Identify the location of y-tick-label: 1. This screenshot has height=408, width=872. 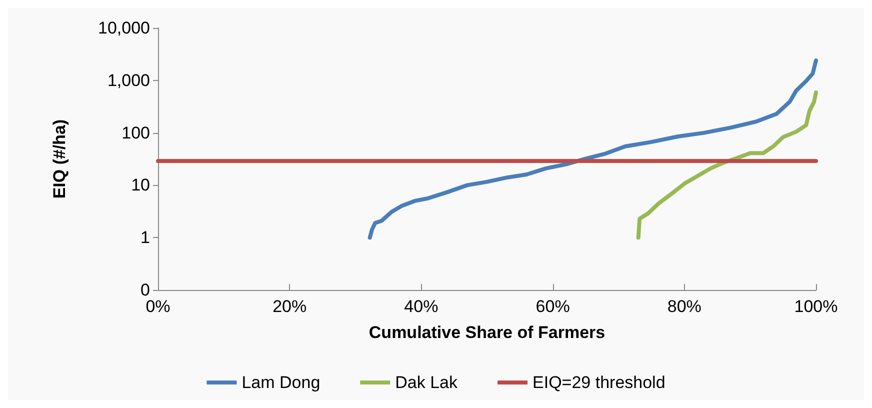
(145, 238).